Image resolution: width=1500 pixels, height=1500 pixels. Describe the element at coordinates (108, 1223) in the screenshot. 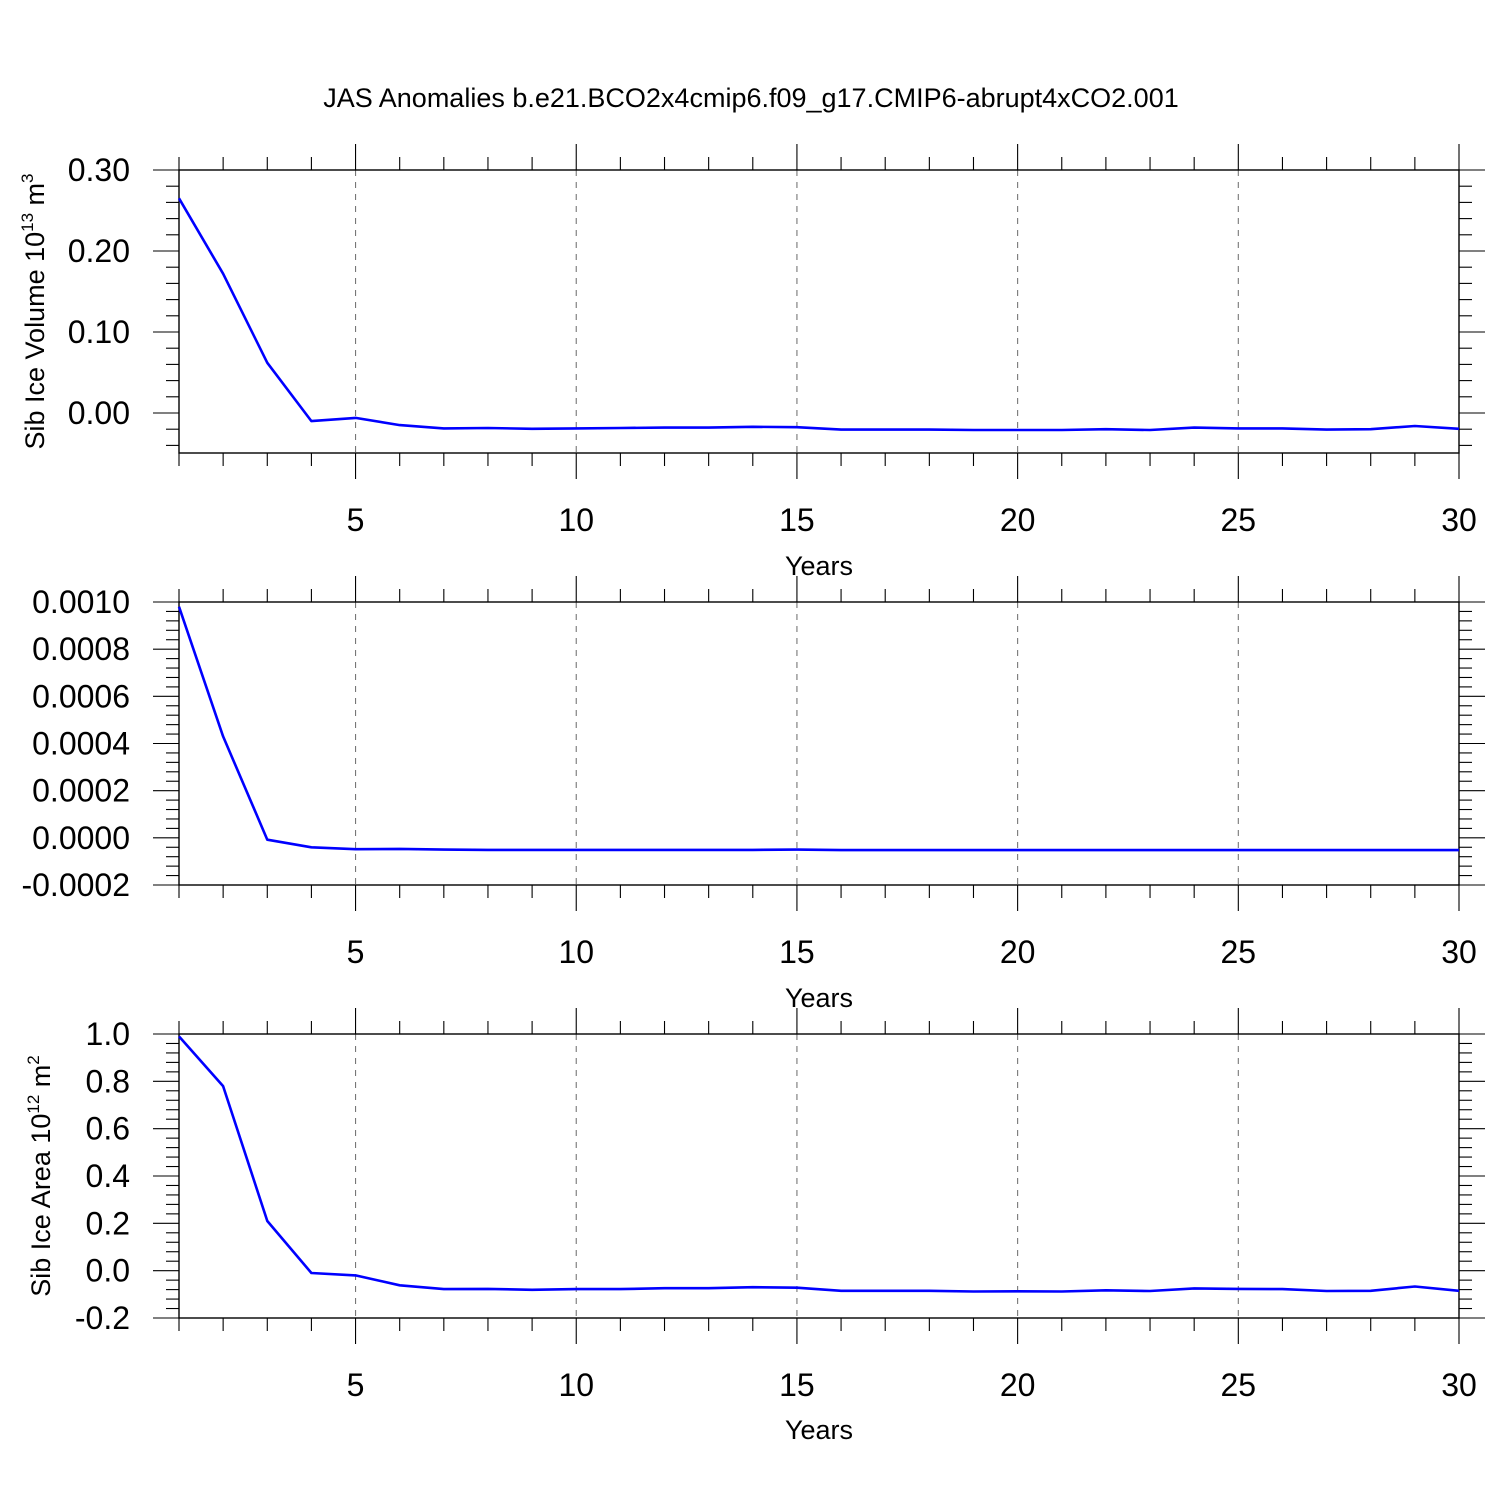

I see `y-tick-label: 0.2` at that location.